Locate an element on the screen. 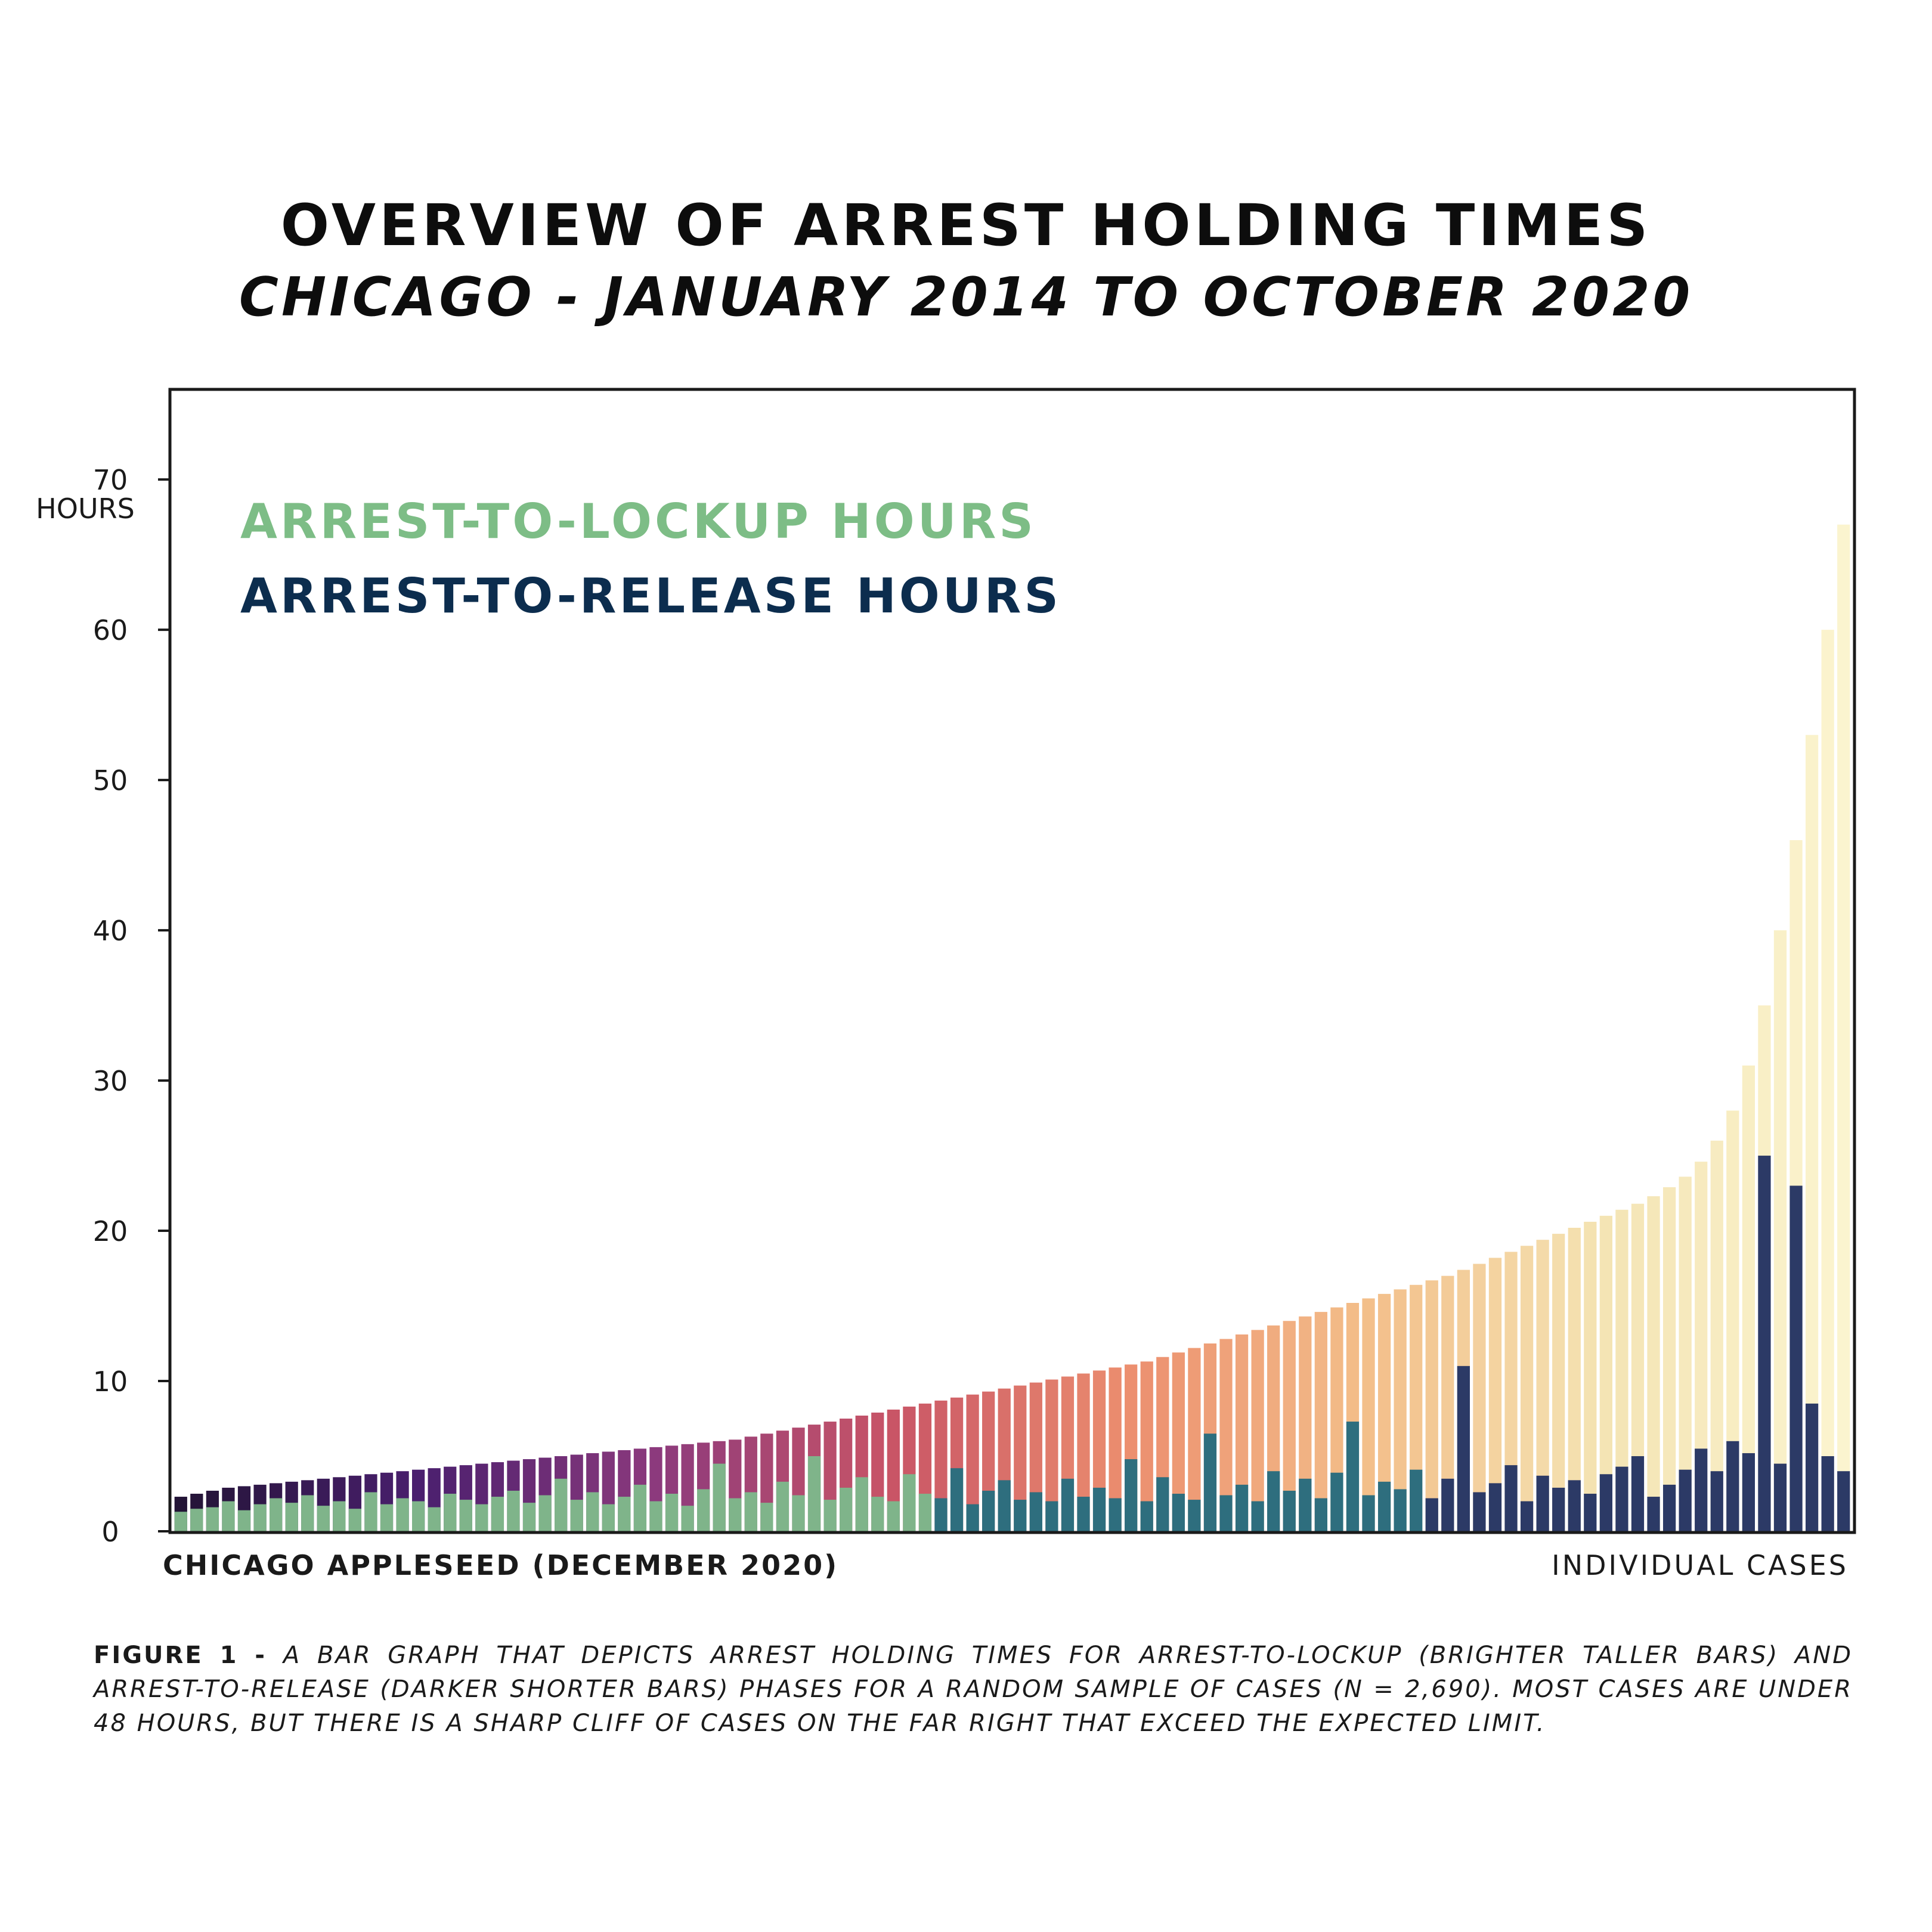 This screenshot has width=1932, height=1932. y-tick-label: 70 is located at coordinates (110, 480).